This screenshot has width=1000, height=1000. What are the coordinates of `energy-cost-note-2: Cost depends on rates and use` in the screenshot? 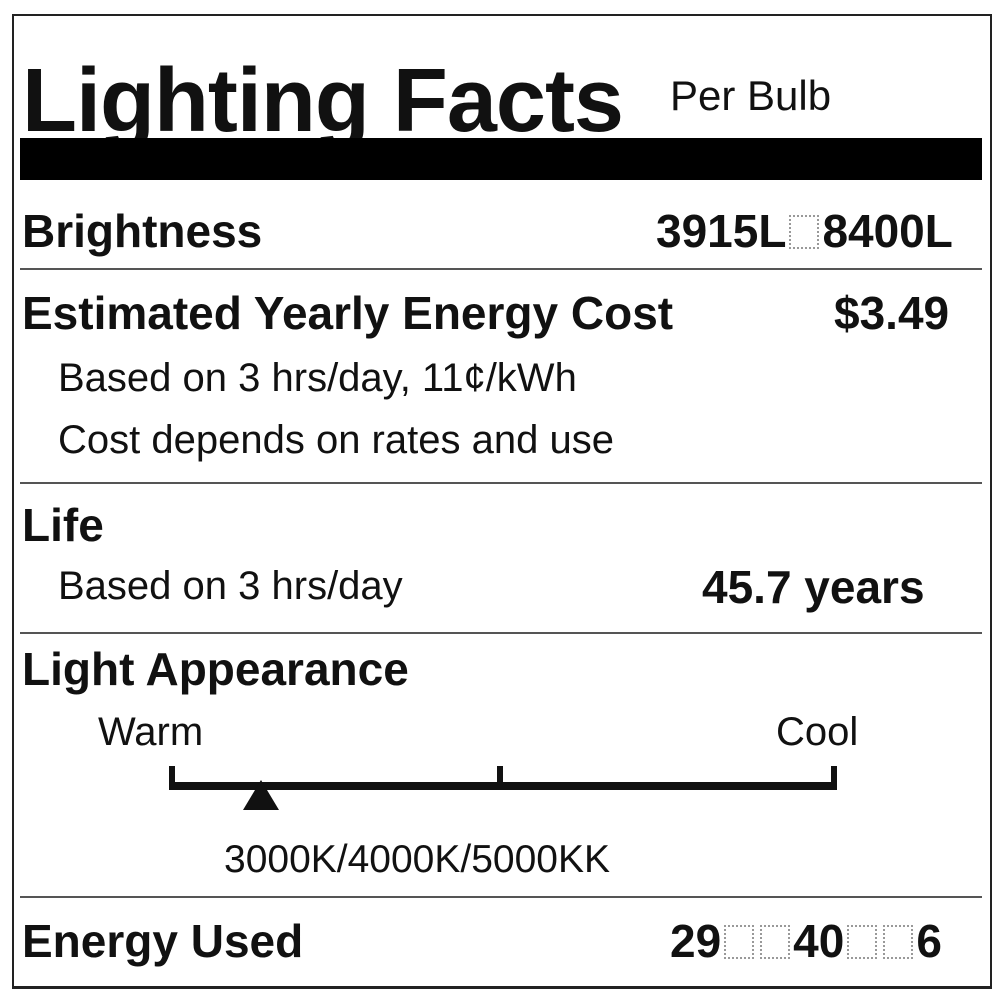 It's located at (336, 440).